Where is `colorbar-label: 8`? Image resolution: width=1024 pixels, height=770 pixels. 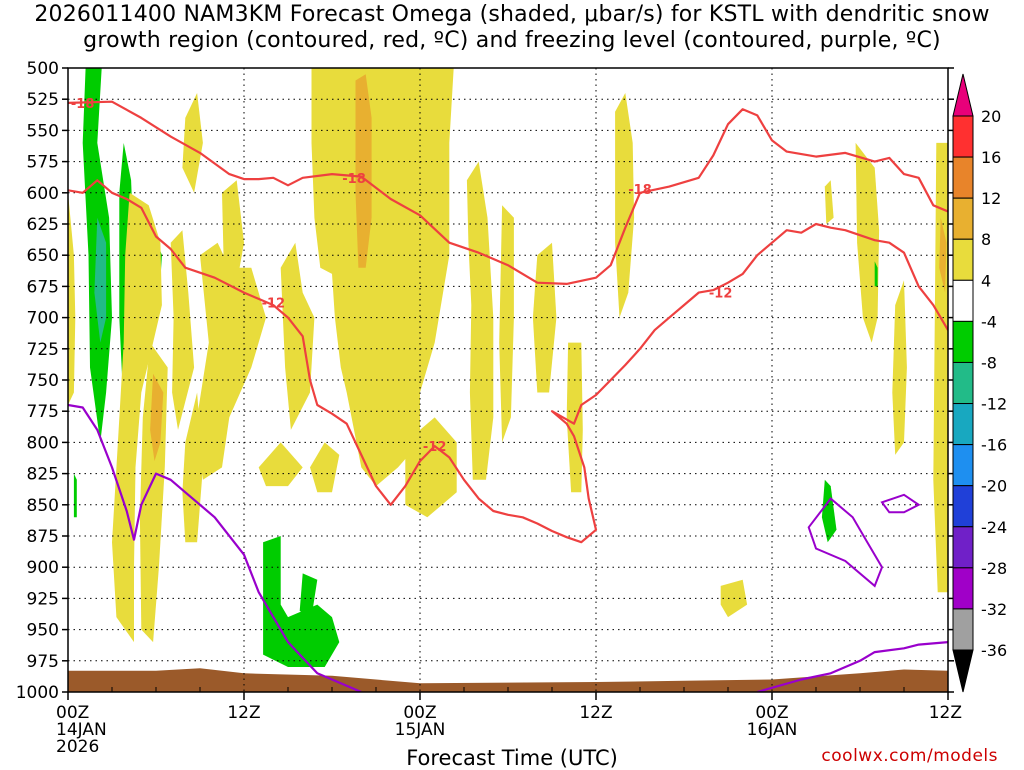 colorbar-label: 8 is located at coordinates (986, 239).